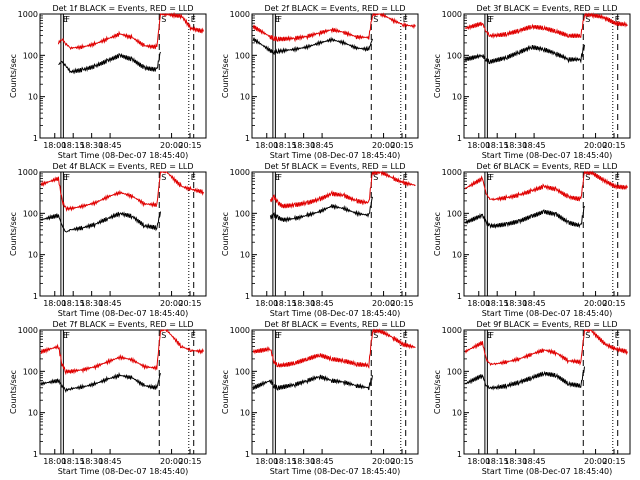 The height and width of the screenshot is (480, 640). Describe the element at coordinates (334, 324) in the screenshot. I see `chart-title: Det 8f BLACK = Events, RED = LLD` at that location.